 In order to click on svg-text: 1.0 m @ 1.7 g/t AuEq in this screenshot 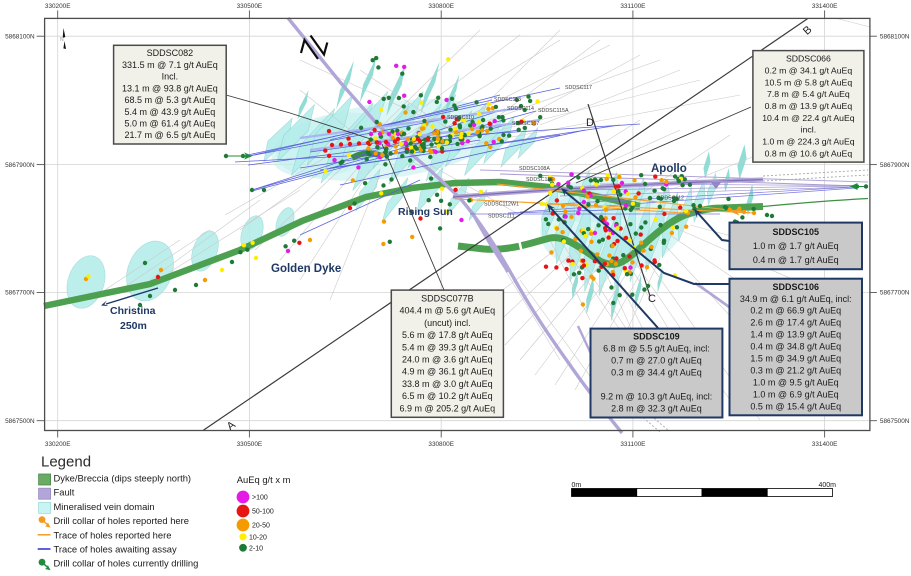, I will do `click(796, 246)`.